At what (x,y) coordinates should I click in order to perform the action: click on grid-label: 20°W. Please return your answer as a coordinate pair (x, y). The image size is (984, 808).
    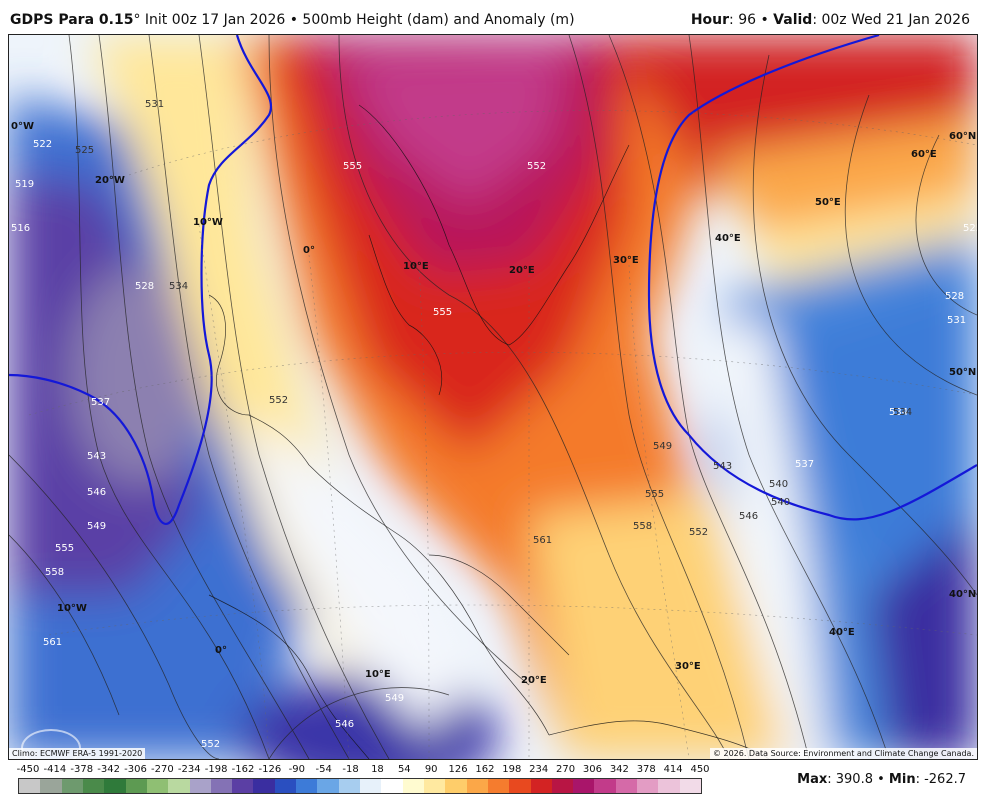
    Looking at the image, I should click on (110, 180).